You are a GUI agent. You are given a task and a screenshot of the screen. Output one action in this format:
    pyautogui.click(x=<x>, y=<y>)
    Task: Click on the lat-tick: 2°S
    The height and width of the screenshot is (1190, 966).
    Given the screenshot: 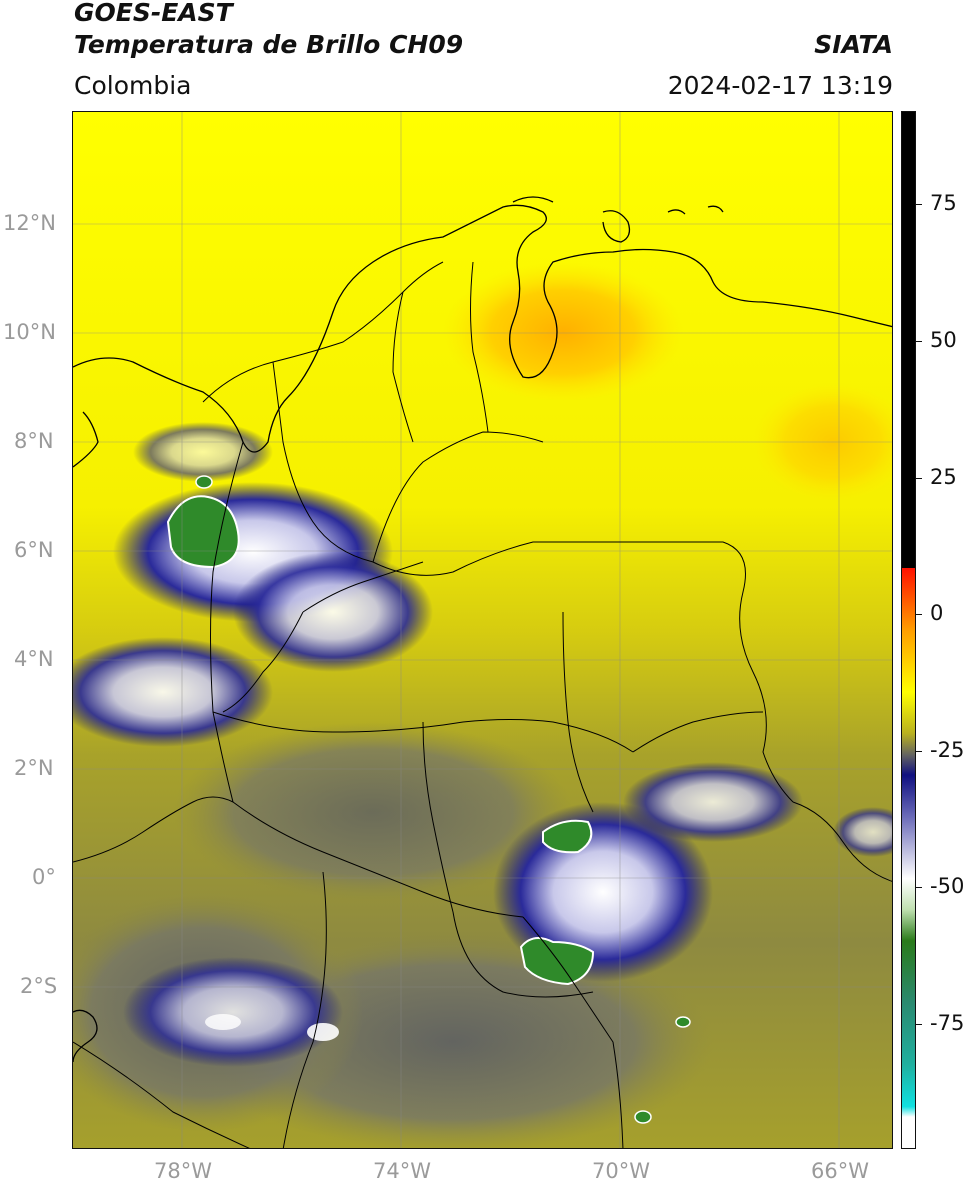 What is the action you would take?
    pyautogui.click(x=39, y=986)
    